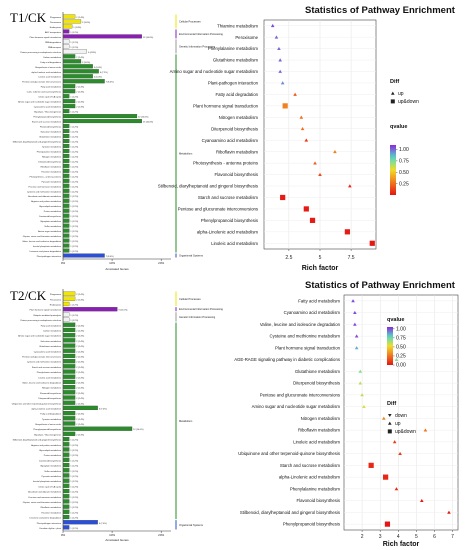  Describe the element at coordinates (45, 176) in the screenshot. I see `kegg-category-label: Photosynthesis - antenna proteins` at that location.